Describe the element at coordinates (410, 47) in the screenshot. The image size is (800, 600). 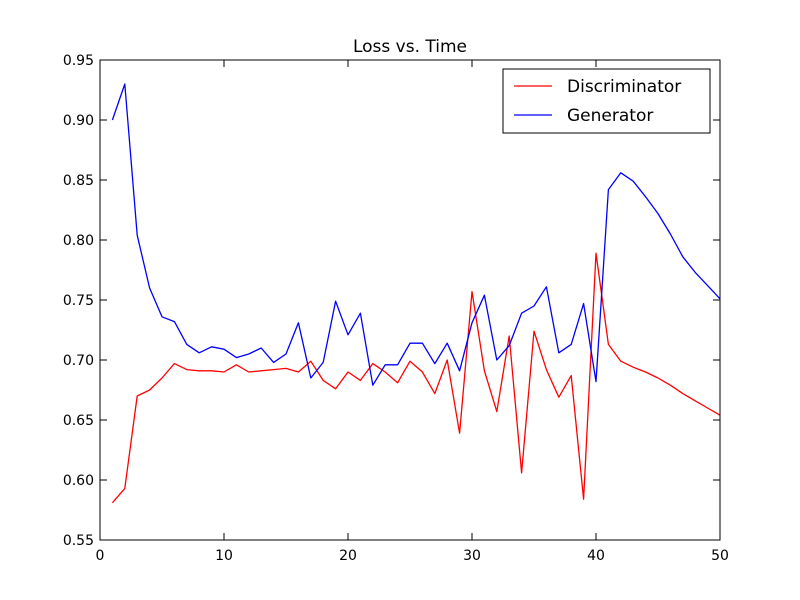
I see `chart-title: Loss vs. Time` at that location.